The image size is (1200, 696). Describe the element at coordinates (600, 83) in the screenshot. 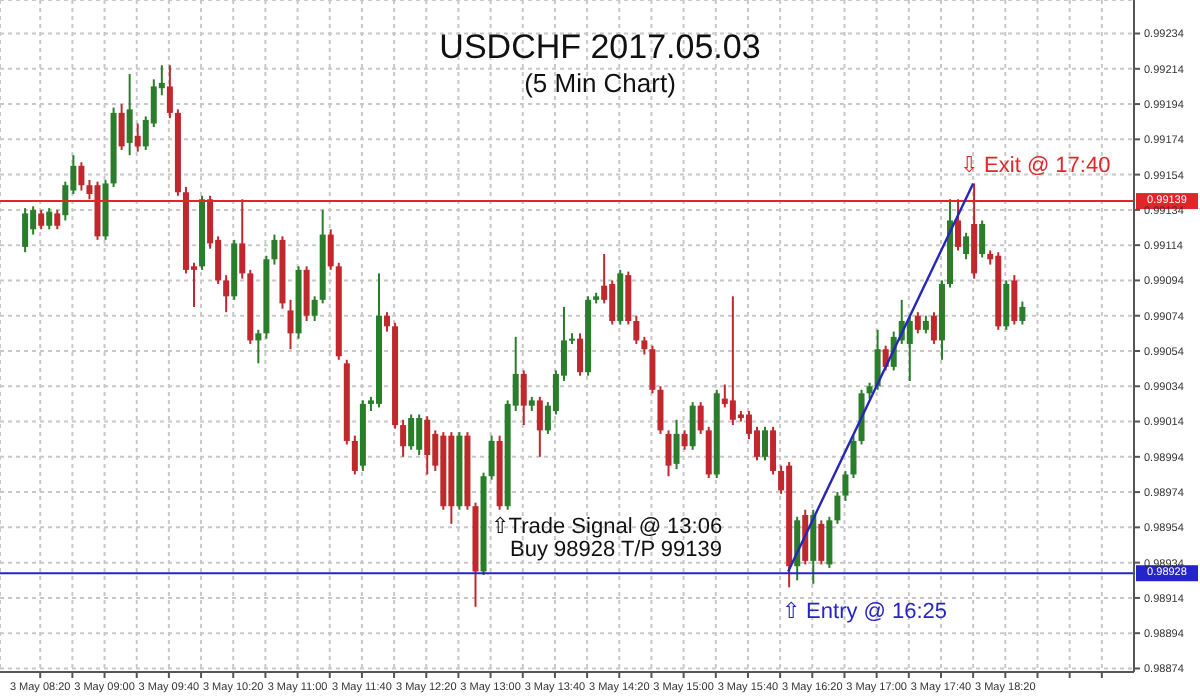

I see `text: (5 Min Chart)` at that location.